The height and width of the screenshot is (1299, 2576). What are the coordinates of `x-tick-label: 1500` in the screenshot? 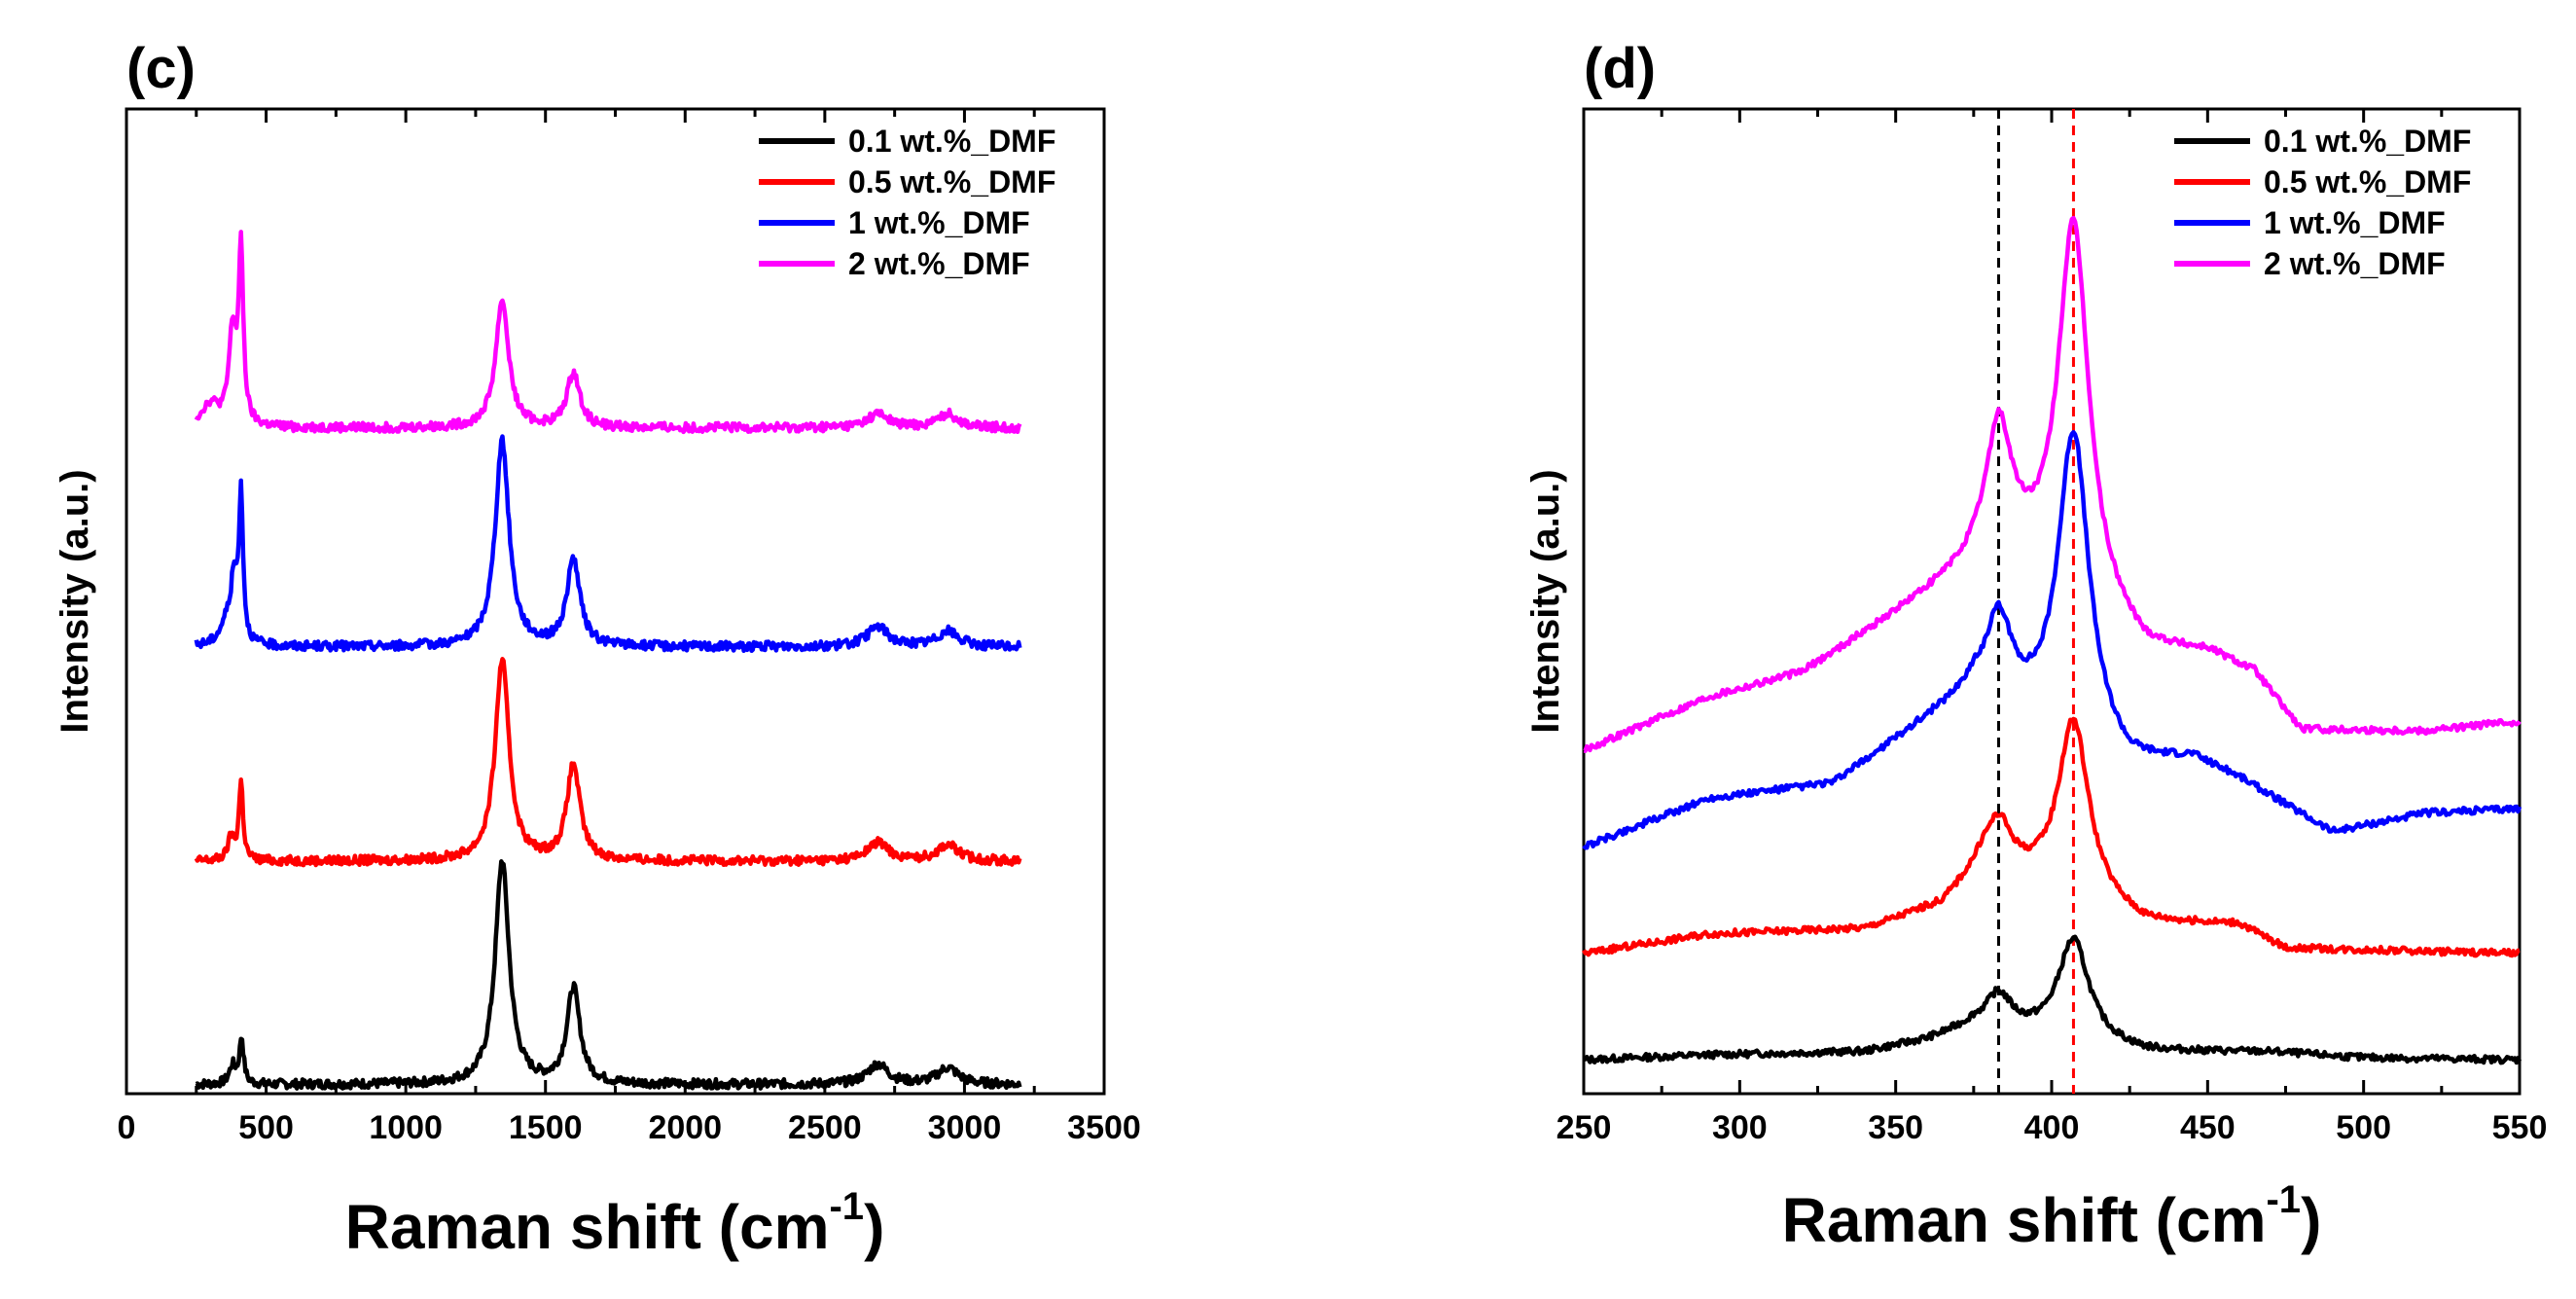 It's located at (546, 1127).